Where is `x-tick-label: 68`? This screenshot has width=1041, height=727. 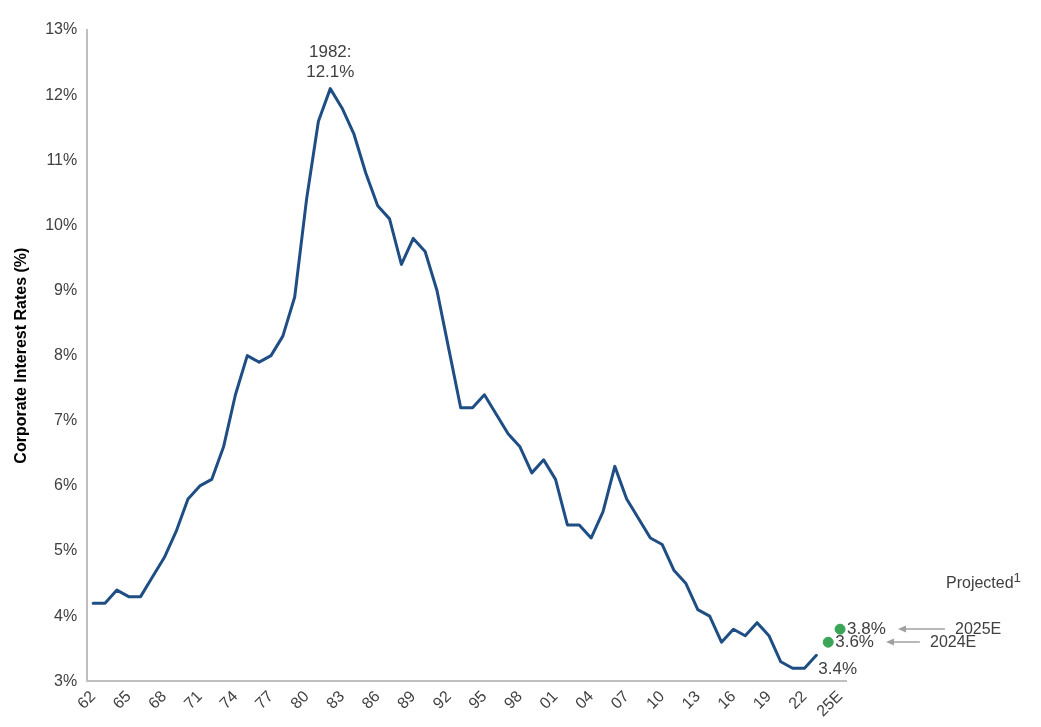
x-tick-label: 68 is located at coordinates (157, 699).